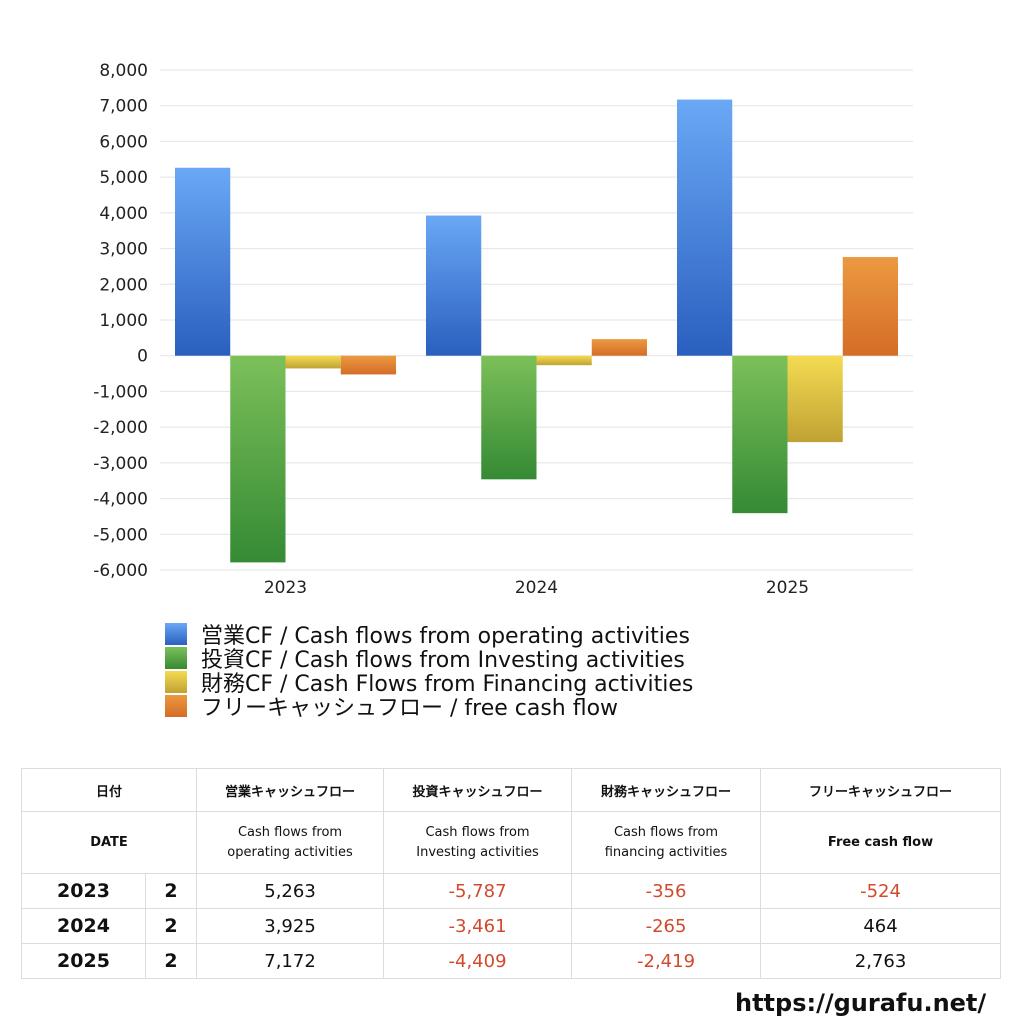 The height and width of the screenshot is (1024, 1024). I want to click on row-investing: -4,409, so click(478, 961).